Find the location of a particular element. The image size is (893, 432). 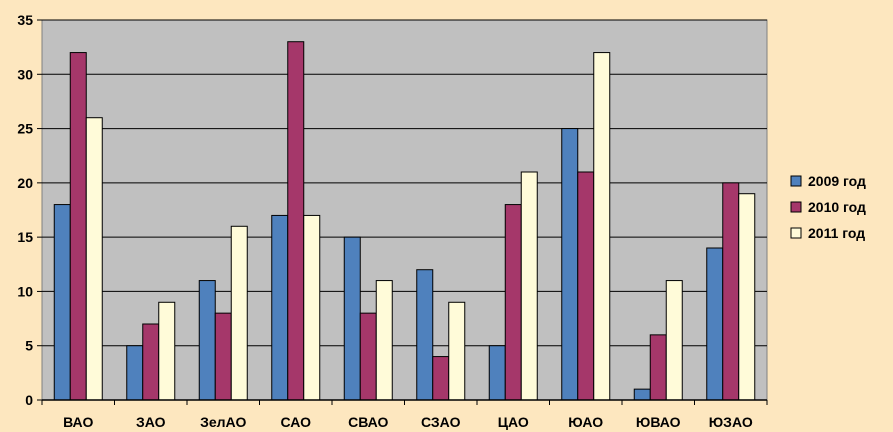

x-tick-label: САО is located at coordinates (295, 422).